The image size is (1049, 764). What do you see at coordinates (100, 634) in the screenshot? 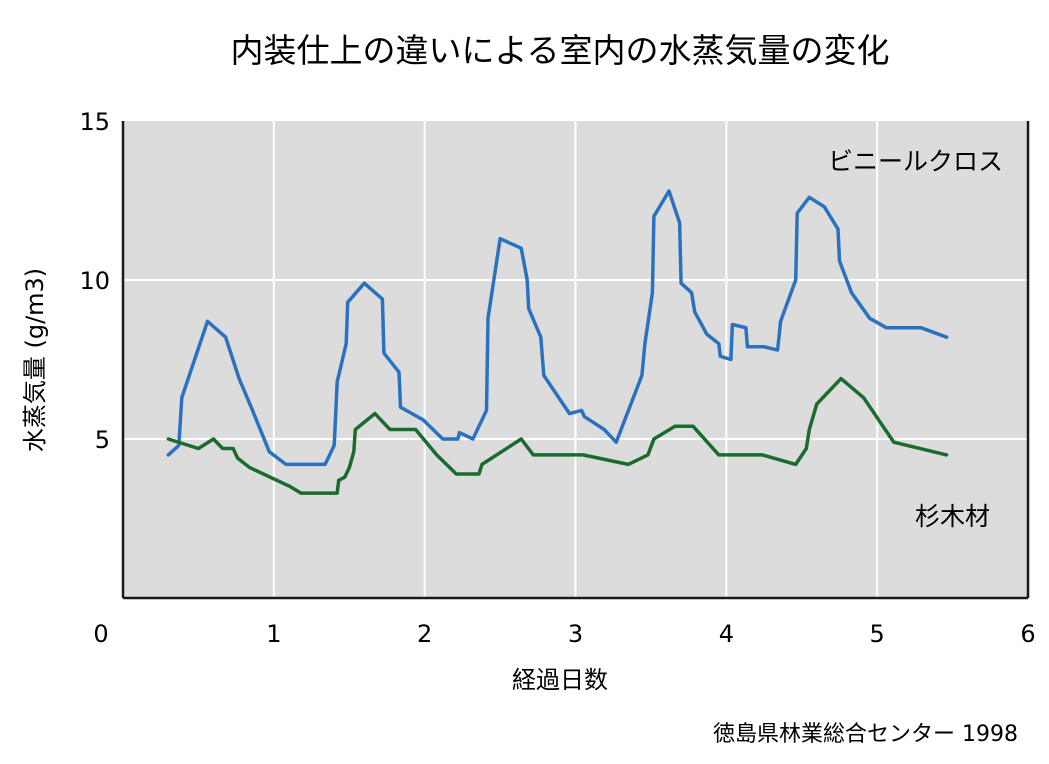
I see `x-tick-label: 0` at bounding box center [100, 634].